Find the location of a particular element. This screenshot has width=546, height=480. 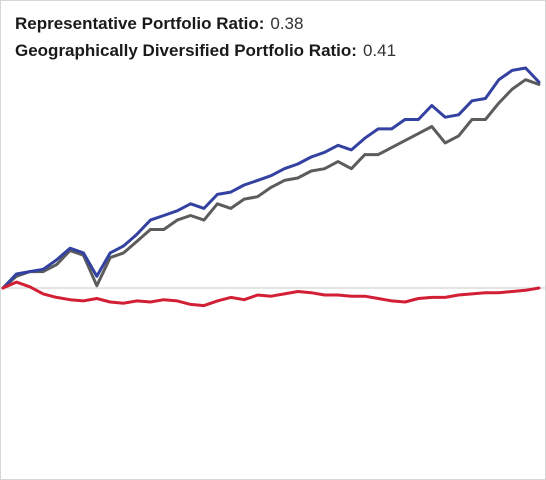

rep-ratio-value: 0.38 is located at coordinates (287, 23).